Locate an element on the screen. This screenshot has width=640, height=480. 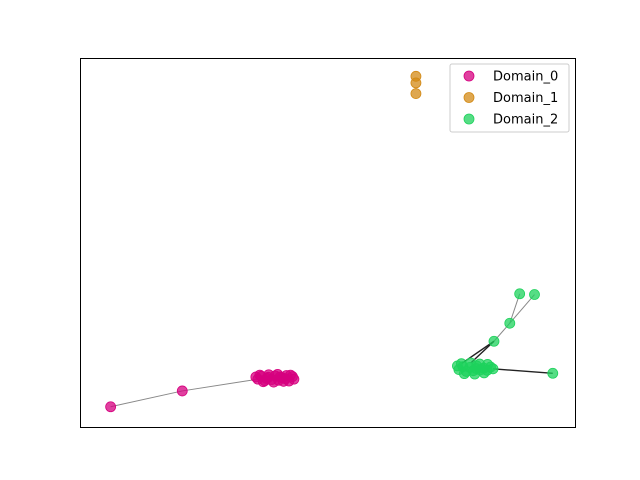
legend-entry-domain-0: Domain_0 is located at coordinates (510, 77).